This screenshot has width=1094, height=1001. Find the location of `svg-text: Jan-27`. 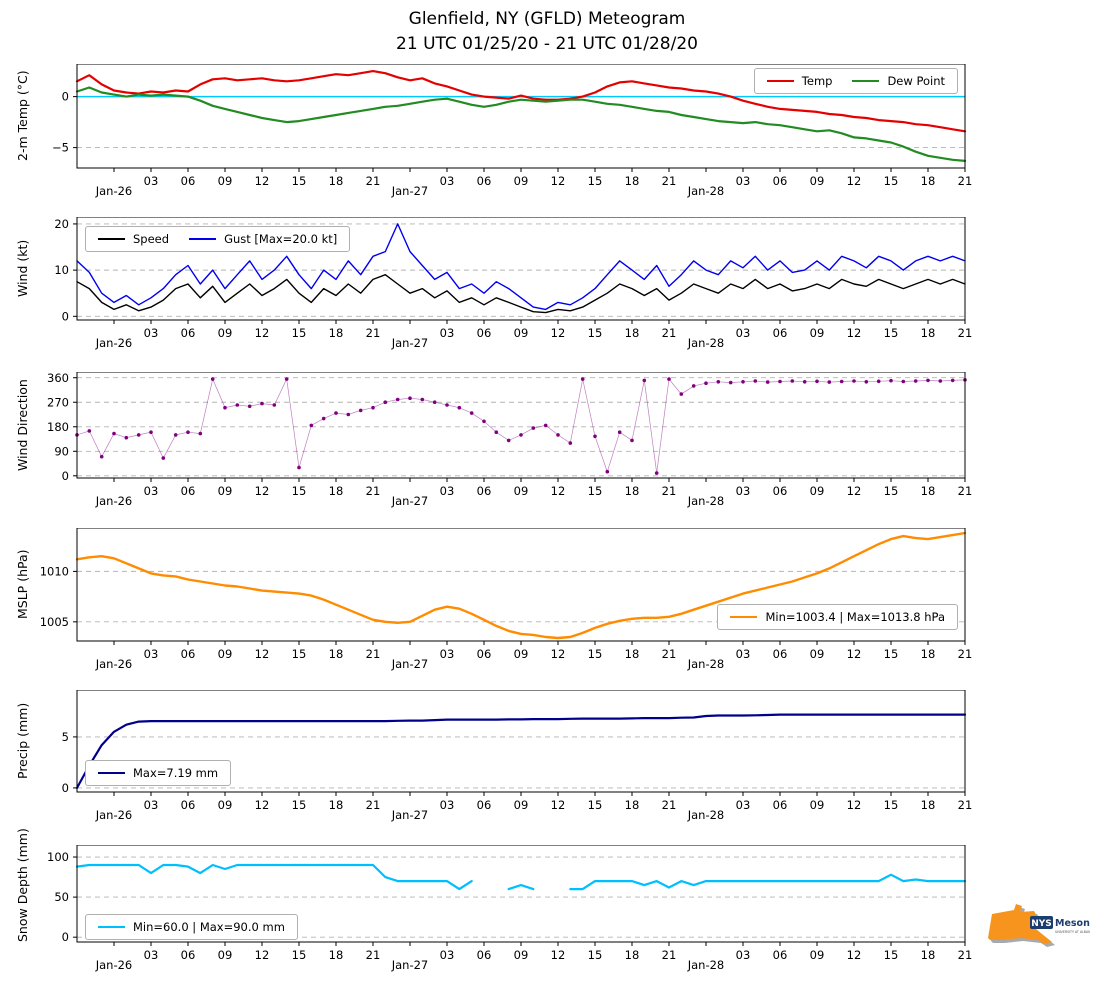

svg-text: Jan-27 is located at coordinates (410, 501).